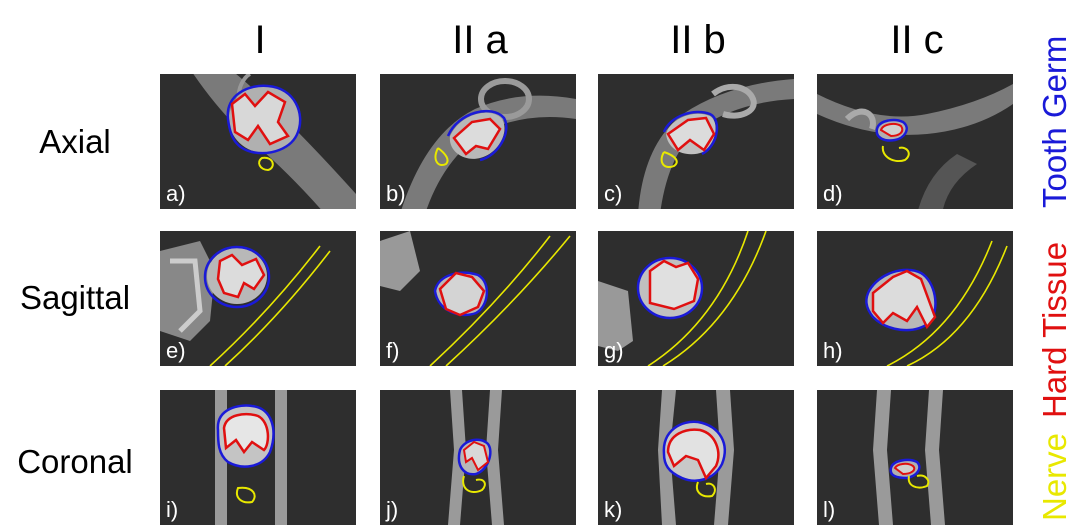 The height and width of the screenshot is (525, 1079). What do you see at coordinates (478, 141) in the screenshot?
I see `panel-axial-IIa: b)` at bounding box center [478, 141].